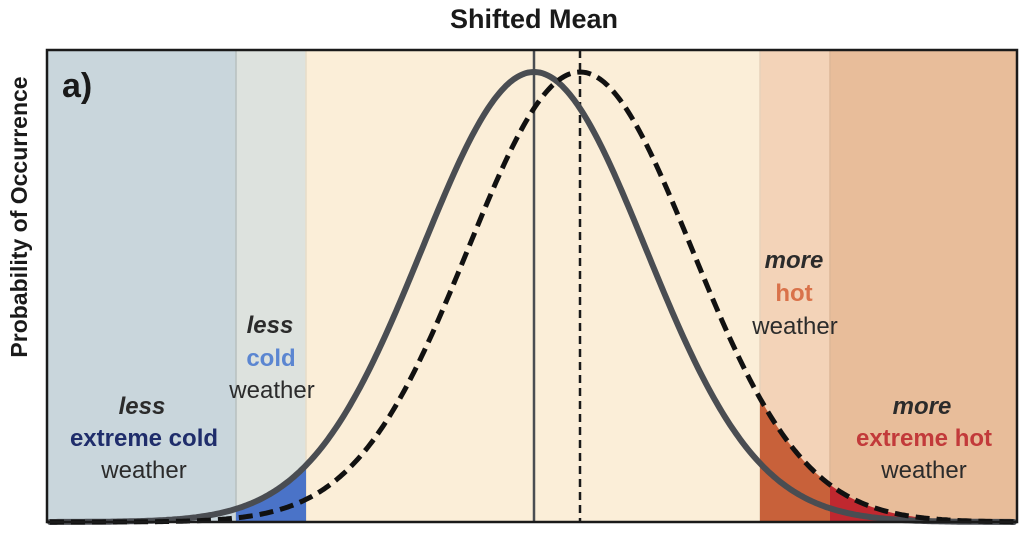 The width and height of the screenshot is (1024, 544). I want to click on cold-label-category: cold, so click(270, 358).